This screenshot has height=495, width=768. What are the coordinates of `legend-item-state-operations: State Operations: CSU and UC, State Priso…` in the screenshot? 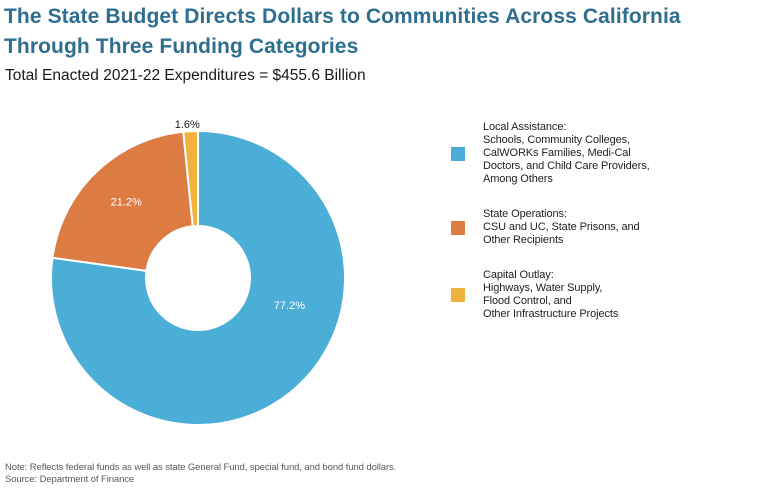 It's located at (550, 227).